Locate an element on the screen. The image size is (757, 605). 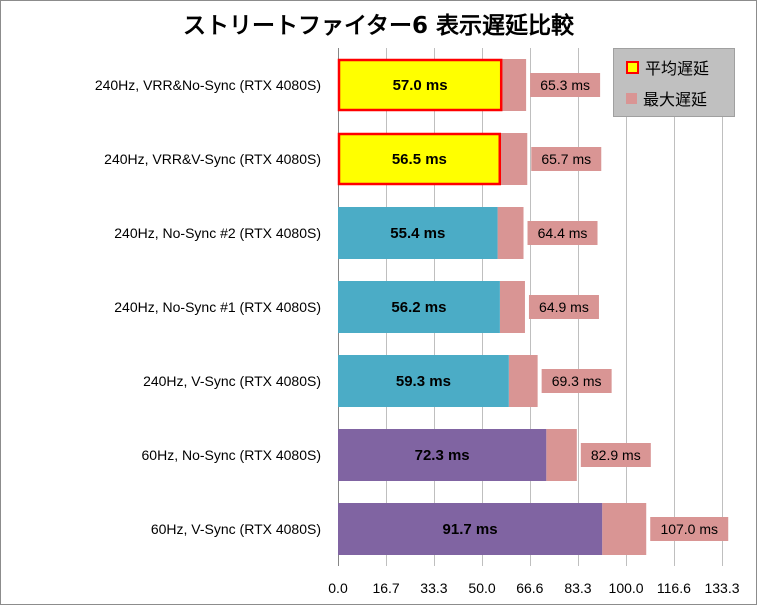
x-tick-label: 0.0 is located at coordinates (338, 588).